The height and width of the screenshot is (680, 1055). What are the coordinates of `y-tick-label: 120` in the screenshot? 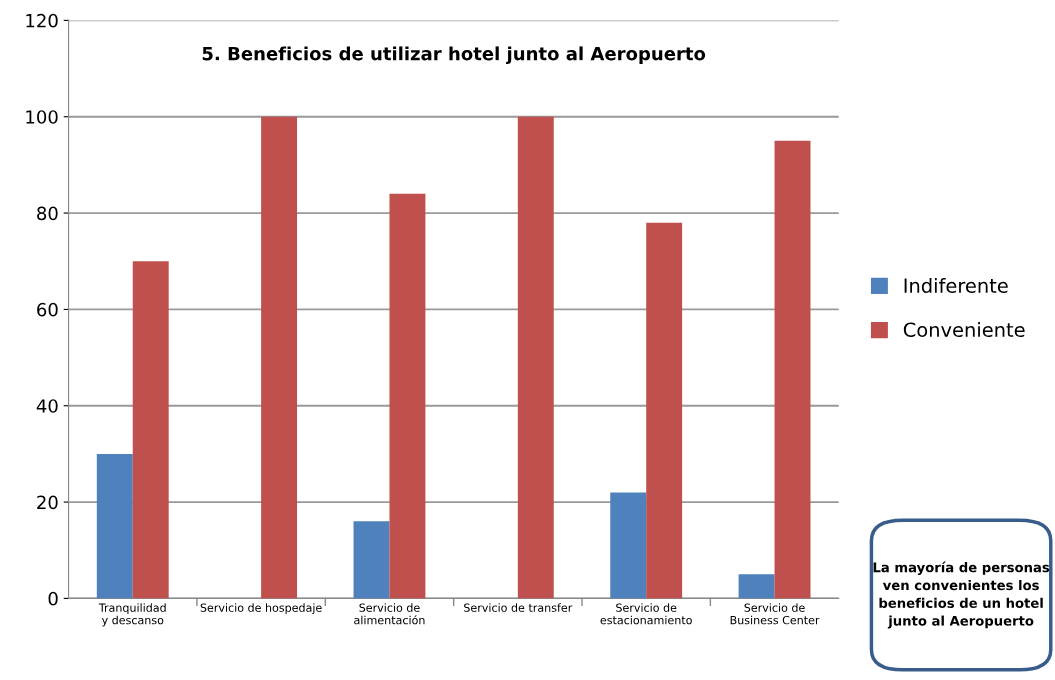 It's located at (42, 20).